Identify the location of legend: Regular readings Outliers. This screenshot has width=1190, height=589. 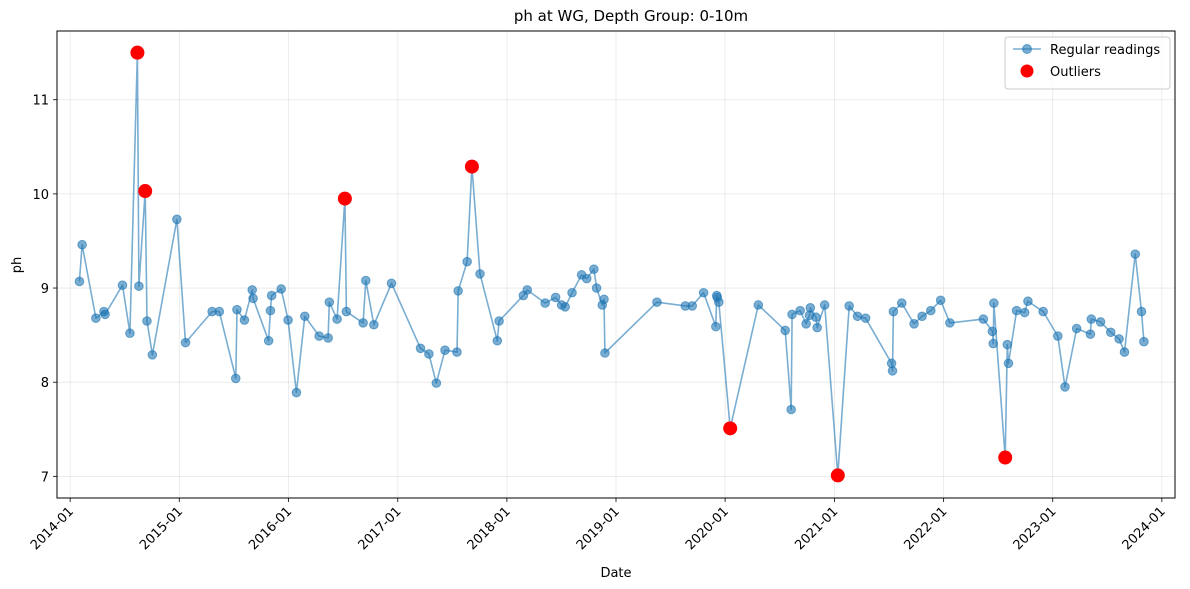
(1087, 63).